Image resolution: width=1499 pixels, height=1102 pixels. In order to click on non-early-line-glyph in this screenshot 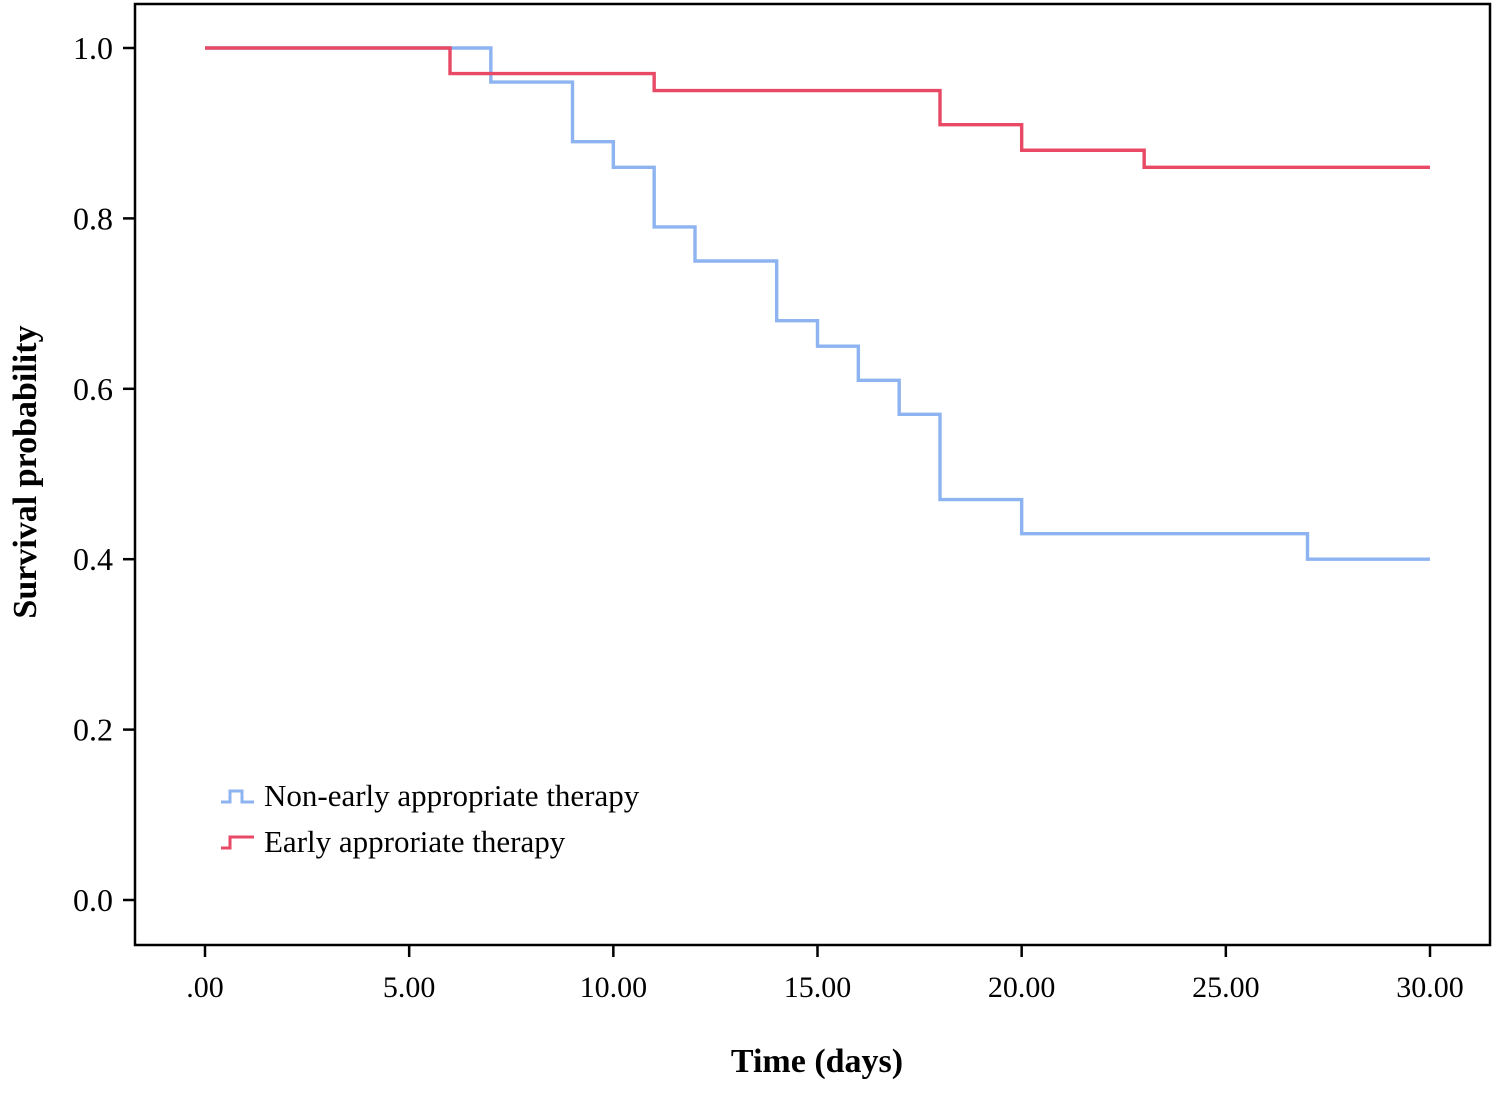, I will do `click(237, 796)`.